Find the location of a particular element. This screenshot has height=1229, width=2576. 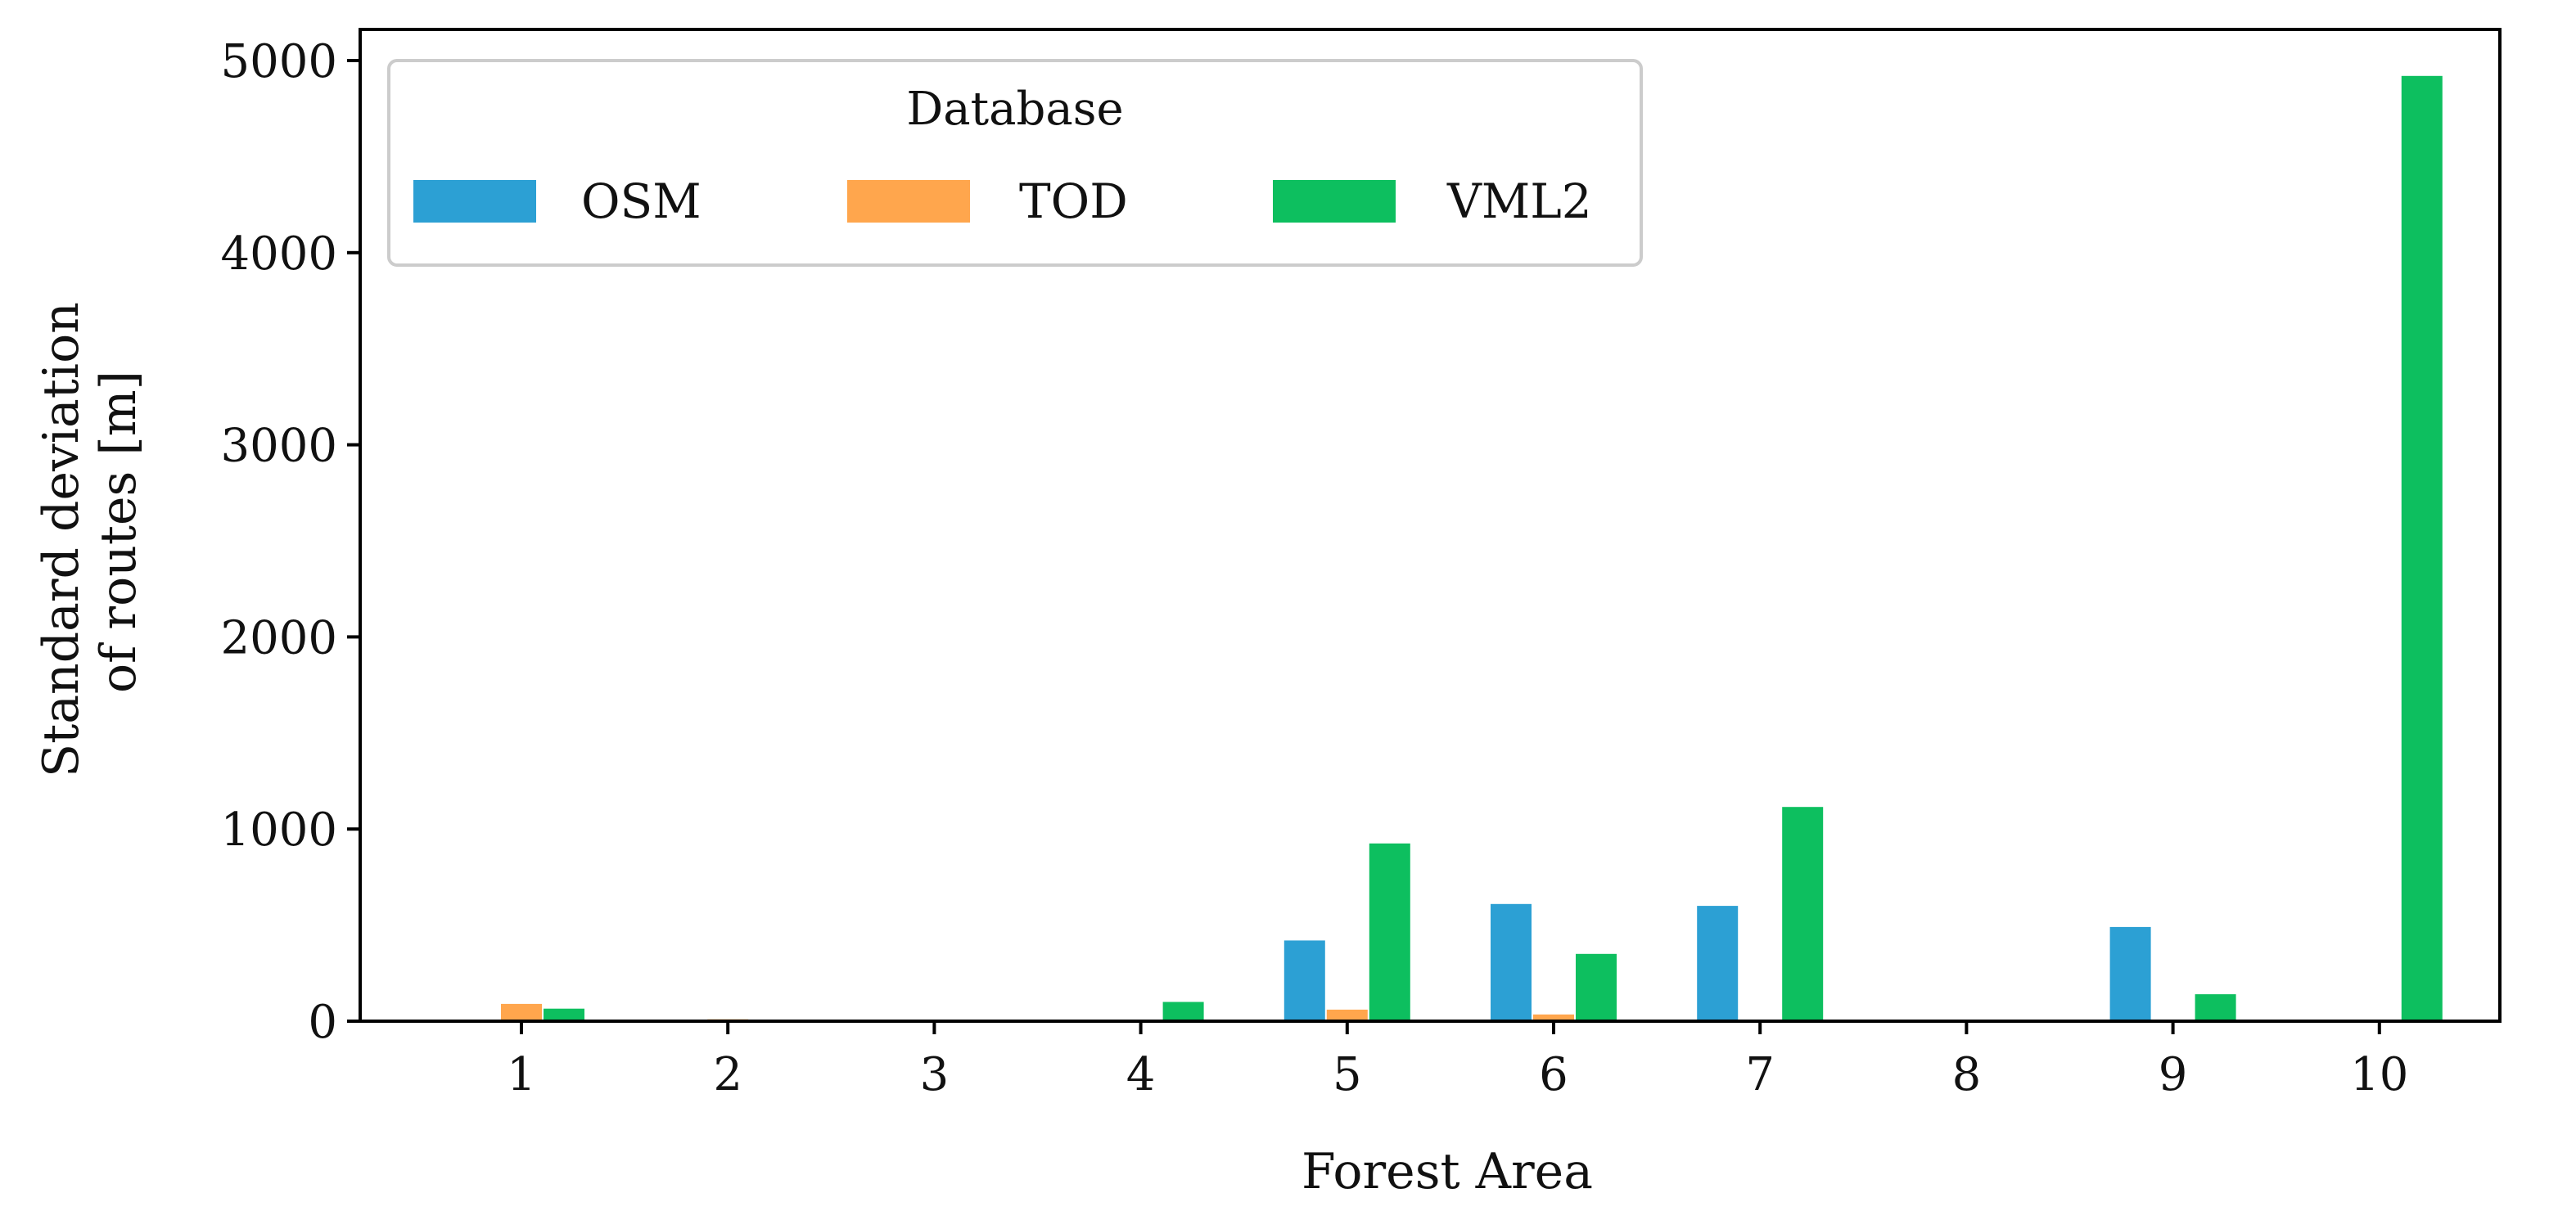

legend-label-tod: TOD is located at coordinates (1073, 201).